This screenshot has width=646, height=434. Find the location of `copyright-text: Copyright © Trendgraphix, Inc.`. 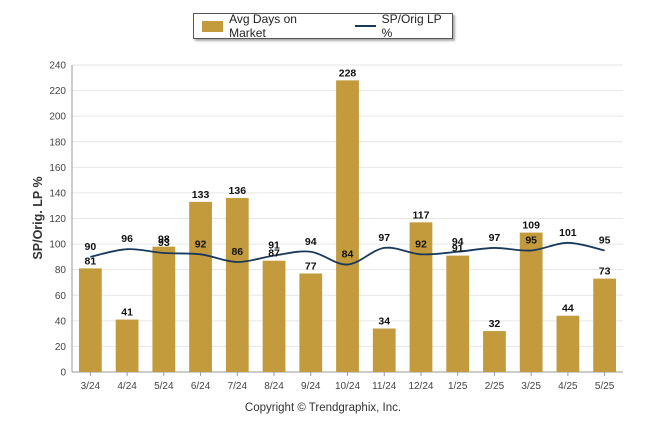

copyright-text: Copyright © Trendgraphix, Inc. is located at coordinates (323, 408).